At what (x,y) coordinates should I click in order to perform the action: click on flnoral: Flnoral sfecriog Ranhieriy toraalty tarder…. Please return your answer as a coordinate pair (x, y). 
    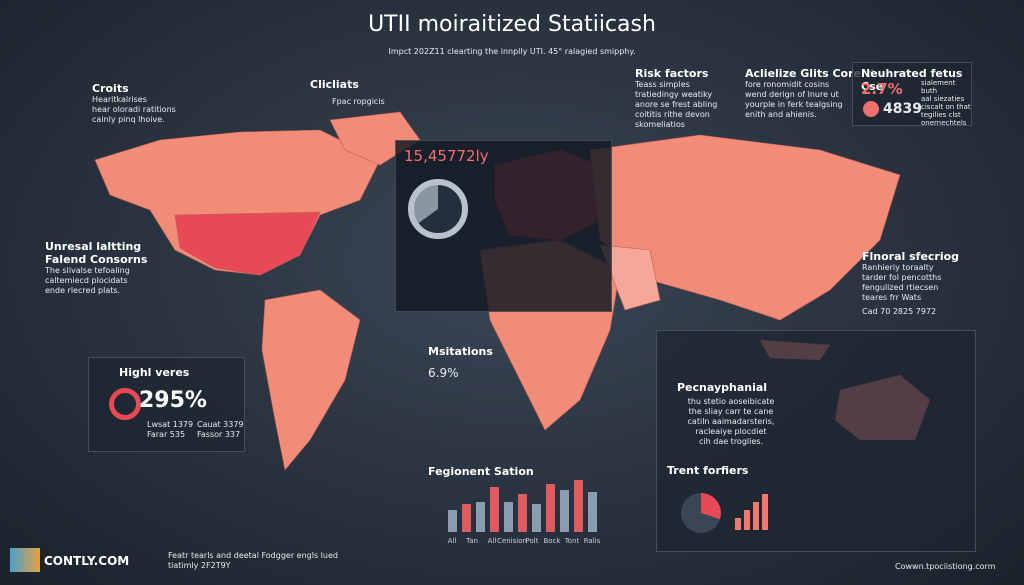
    Looking at the image, I should click on (910, 283).